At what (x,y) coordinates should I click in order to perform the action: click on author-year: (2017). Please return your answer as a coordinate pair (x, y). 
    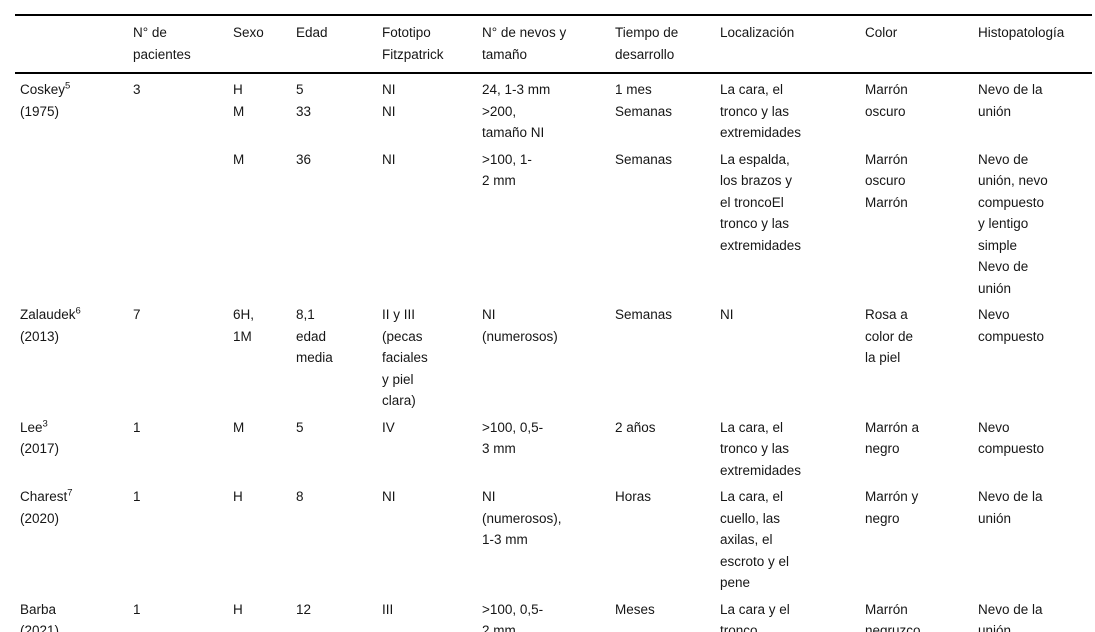
    Looking at the image, I should click on (40, 448).